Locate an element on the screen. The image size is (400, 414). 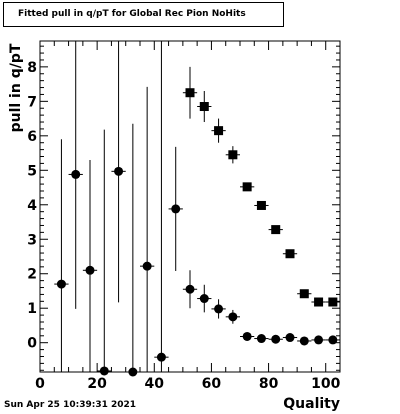
y-tick-label: 8 is located at coordinates (32, 68).